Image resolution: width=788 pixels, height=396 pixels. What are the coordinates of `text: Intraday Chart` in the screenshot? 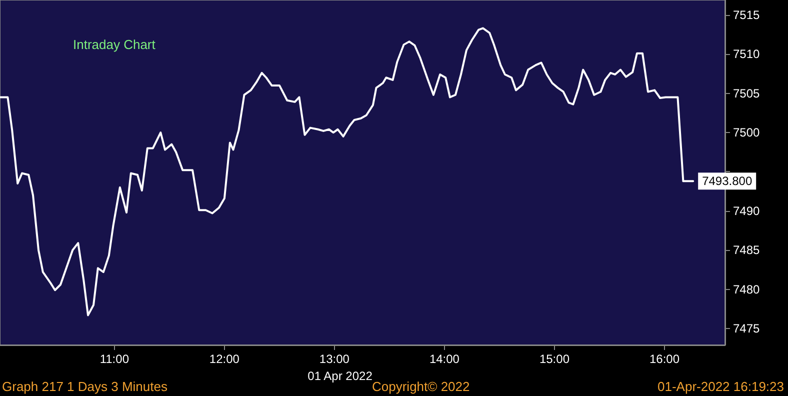 It's located at (114, 44).